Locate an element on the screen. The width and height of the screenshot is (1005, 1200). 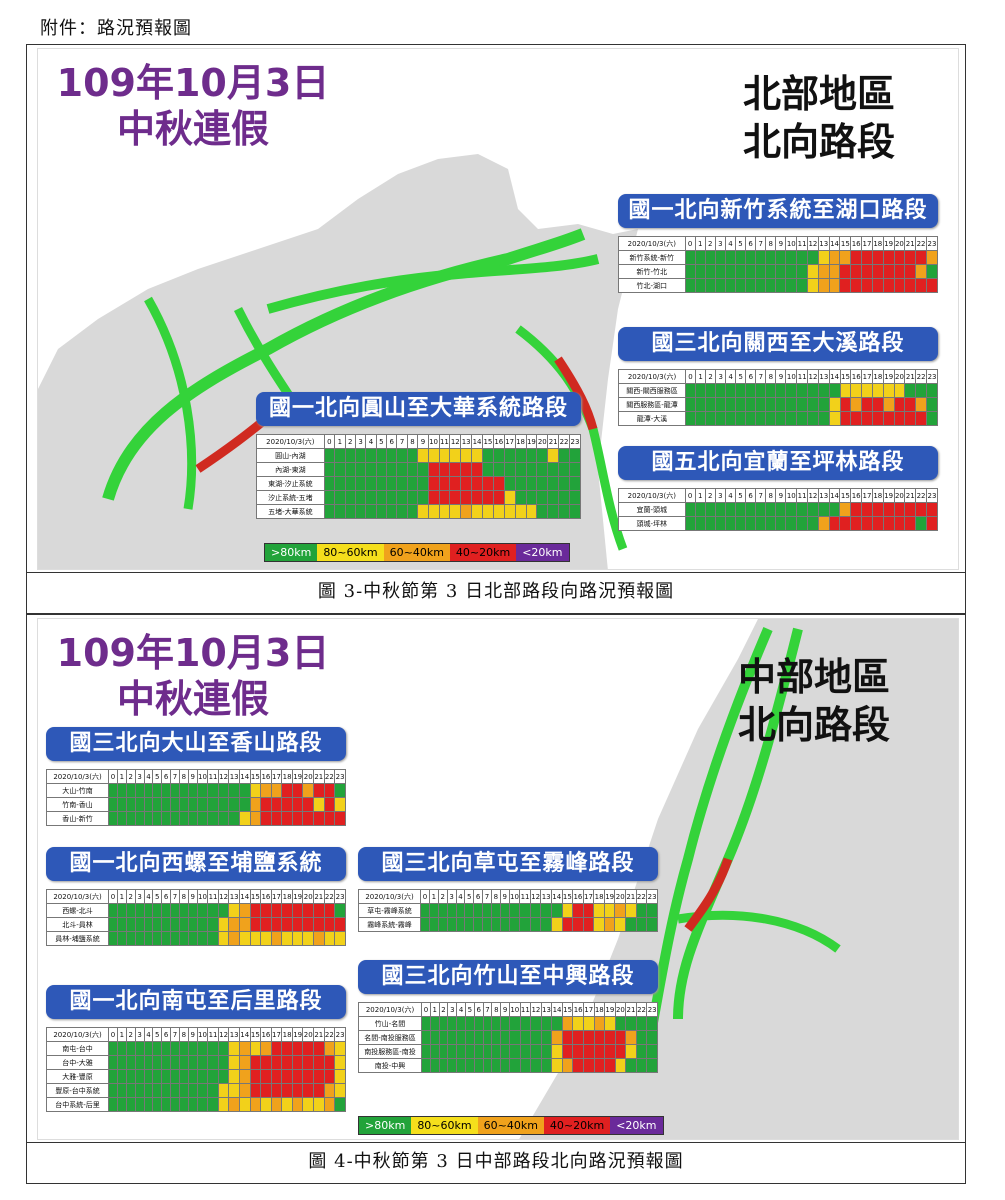
table-row: 台中-大雅 is located at coordinates (195, 1062).